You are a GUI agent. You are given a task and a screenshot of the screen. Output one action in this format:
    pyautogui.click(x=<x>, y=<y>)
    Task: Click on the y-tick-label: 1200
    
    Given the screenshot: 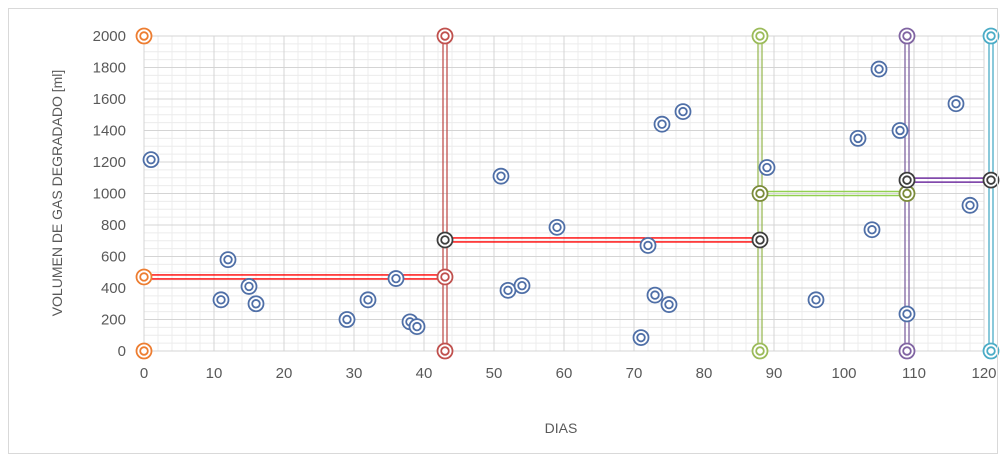 What is the action you would take?
    pyautogui.click(x=109, y=162)
    